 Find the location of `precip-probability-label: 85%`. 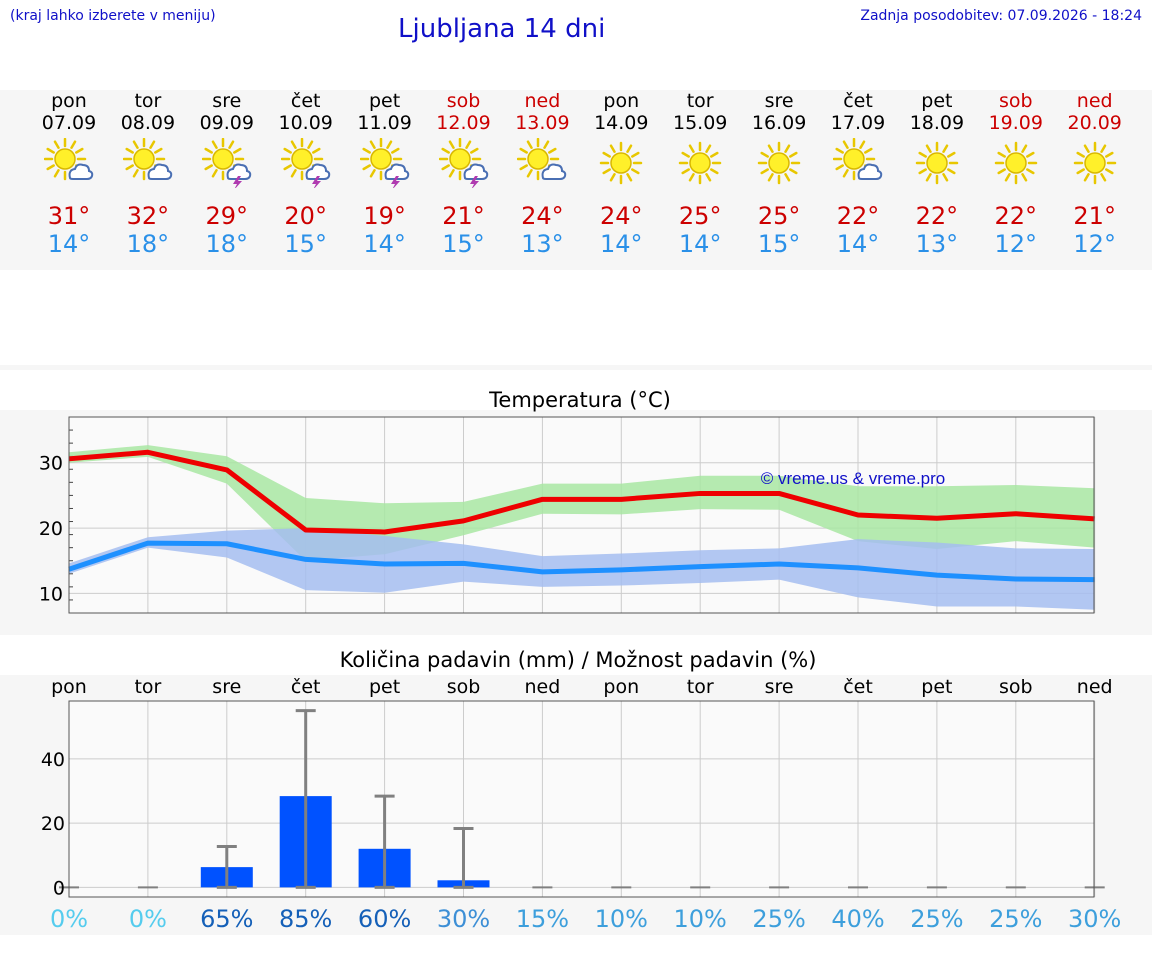

precip-probability-label: 85% is located at coordinates (305, 919).